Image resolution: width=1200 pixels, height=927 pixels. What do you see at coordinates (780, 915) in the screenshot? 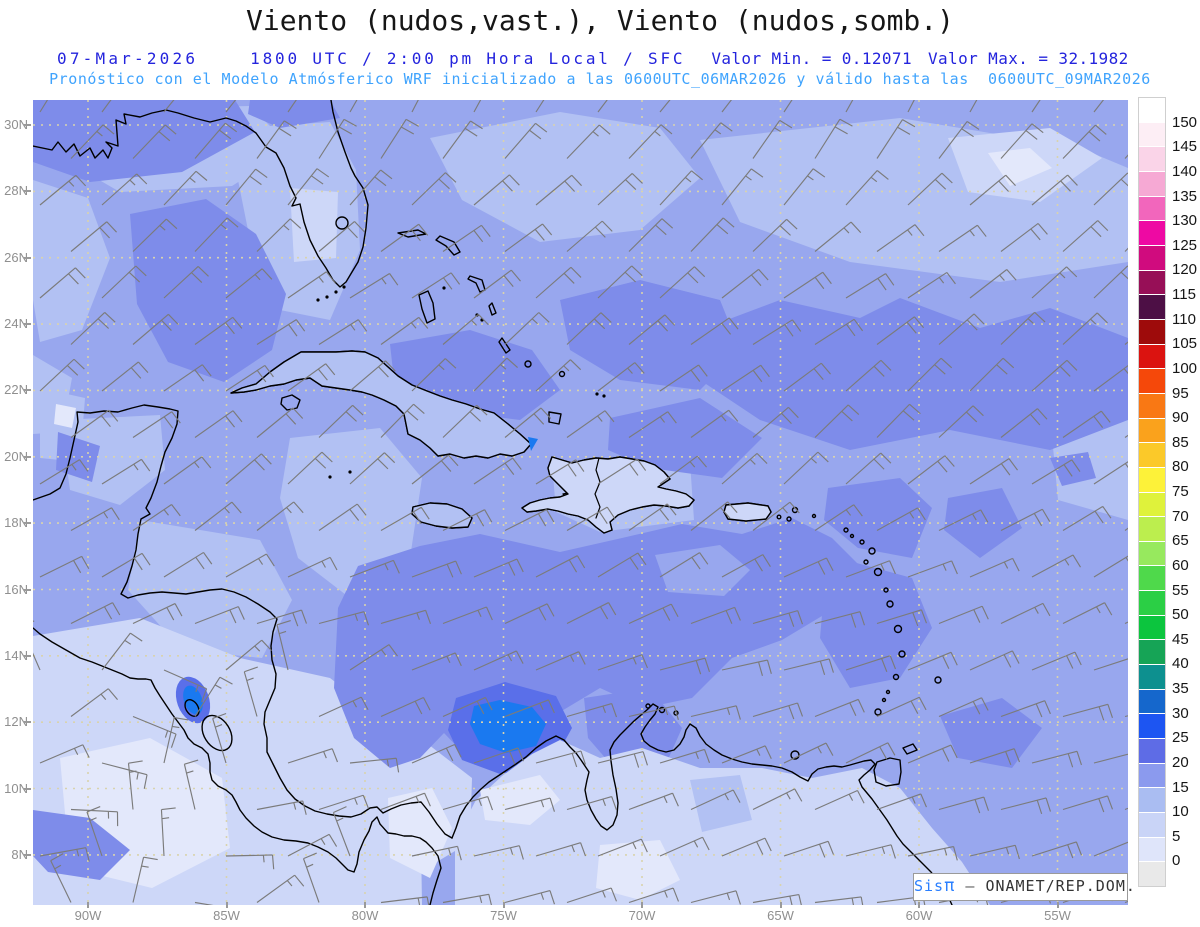
I see `lon-label: 65W` at bounding box center [780, 915].